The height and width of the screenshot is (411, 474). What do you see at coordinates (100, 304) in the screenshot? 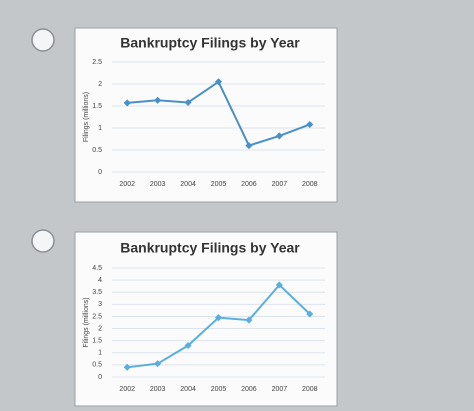
I see `y-tick-label: 3` at bounding box center [100, 304].